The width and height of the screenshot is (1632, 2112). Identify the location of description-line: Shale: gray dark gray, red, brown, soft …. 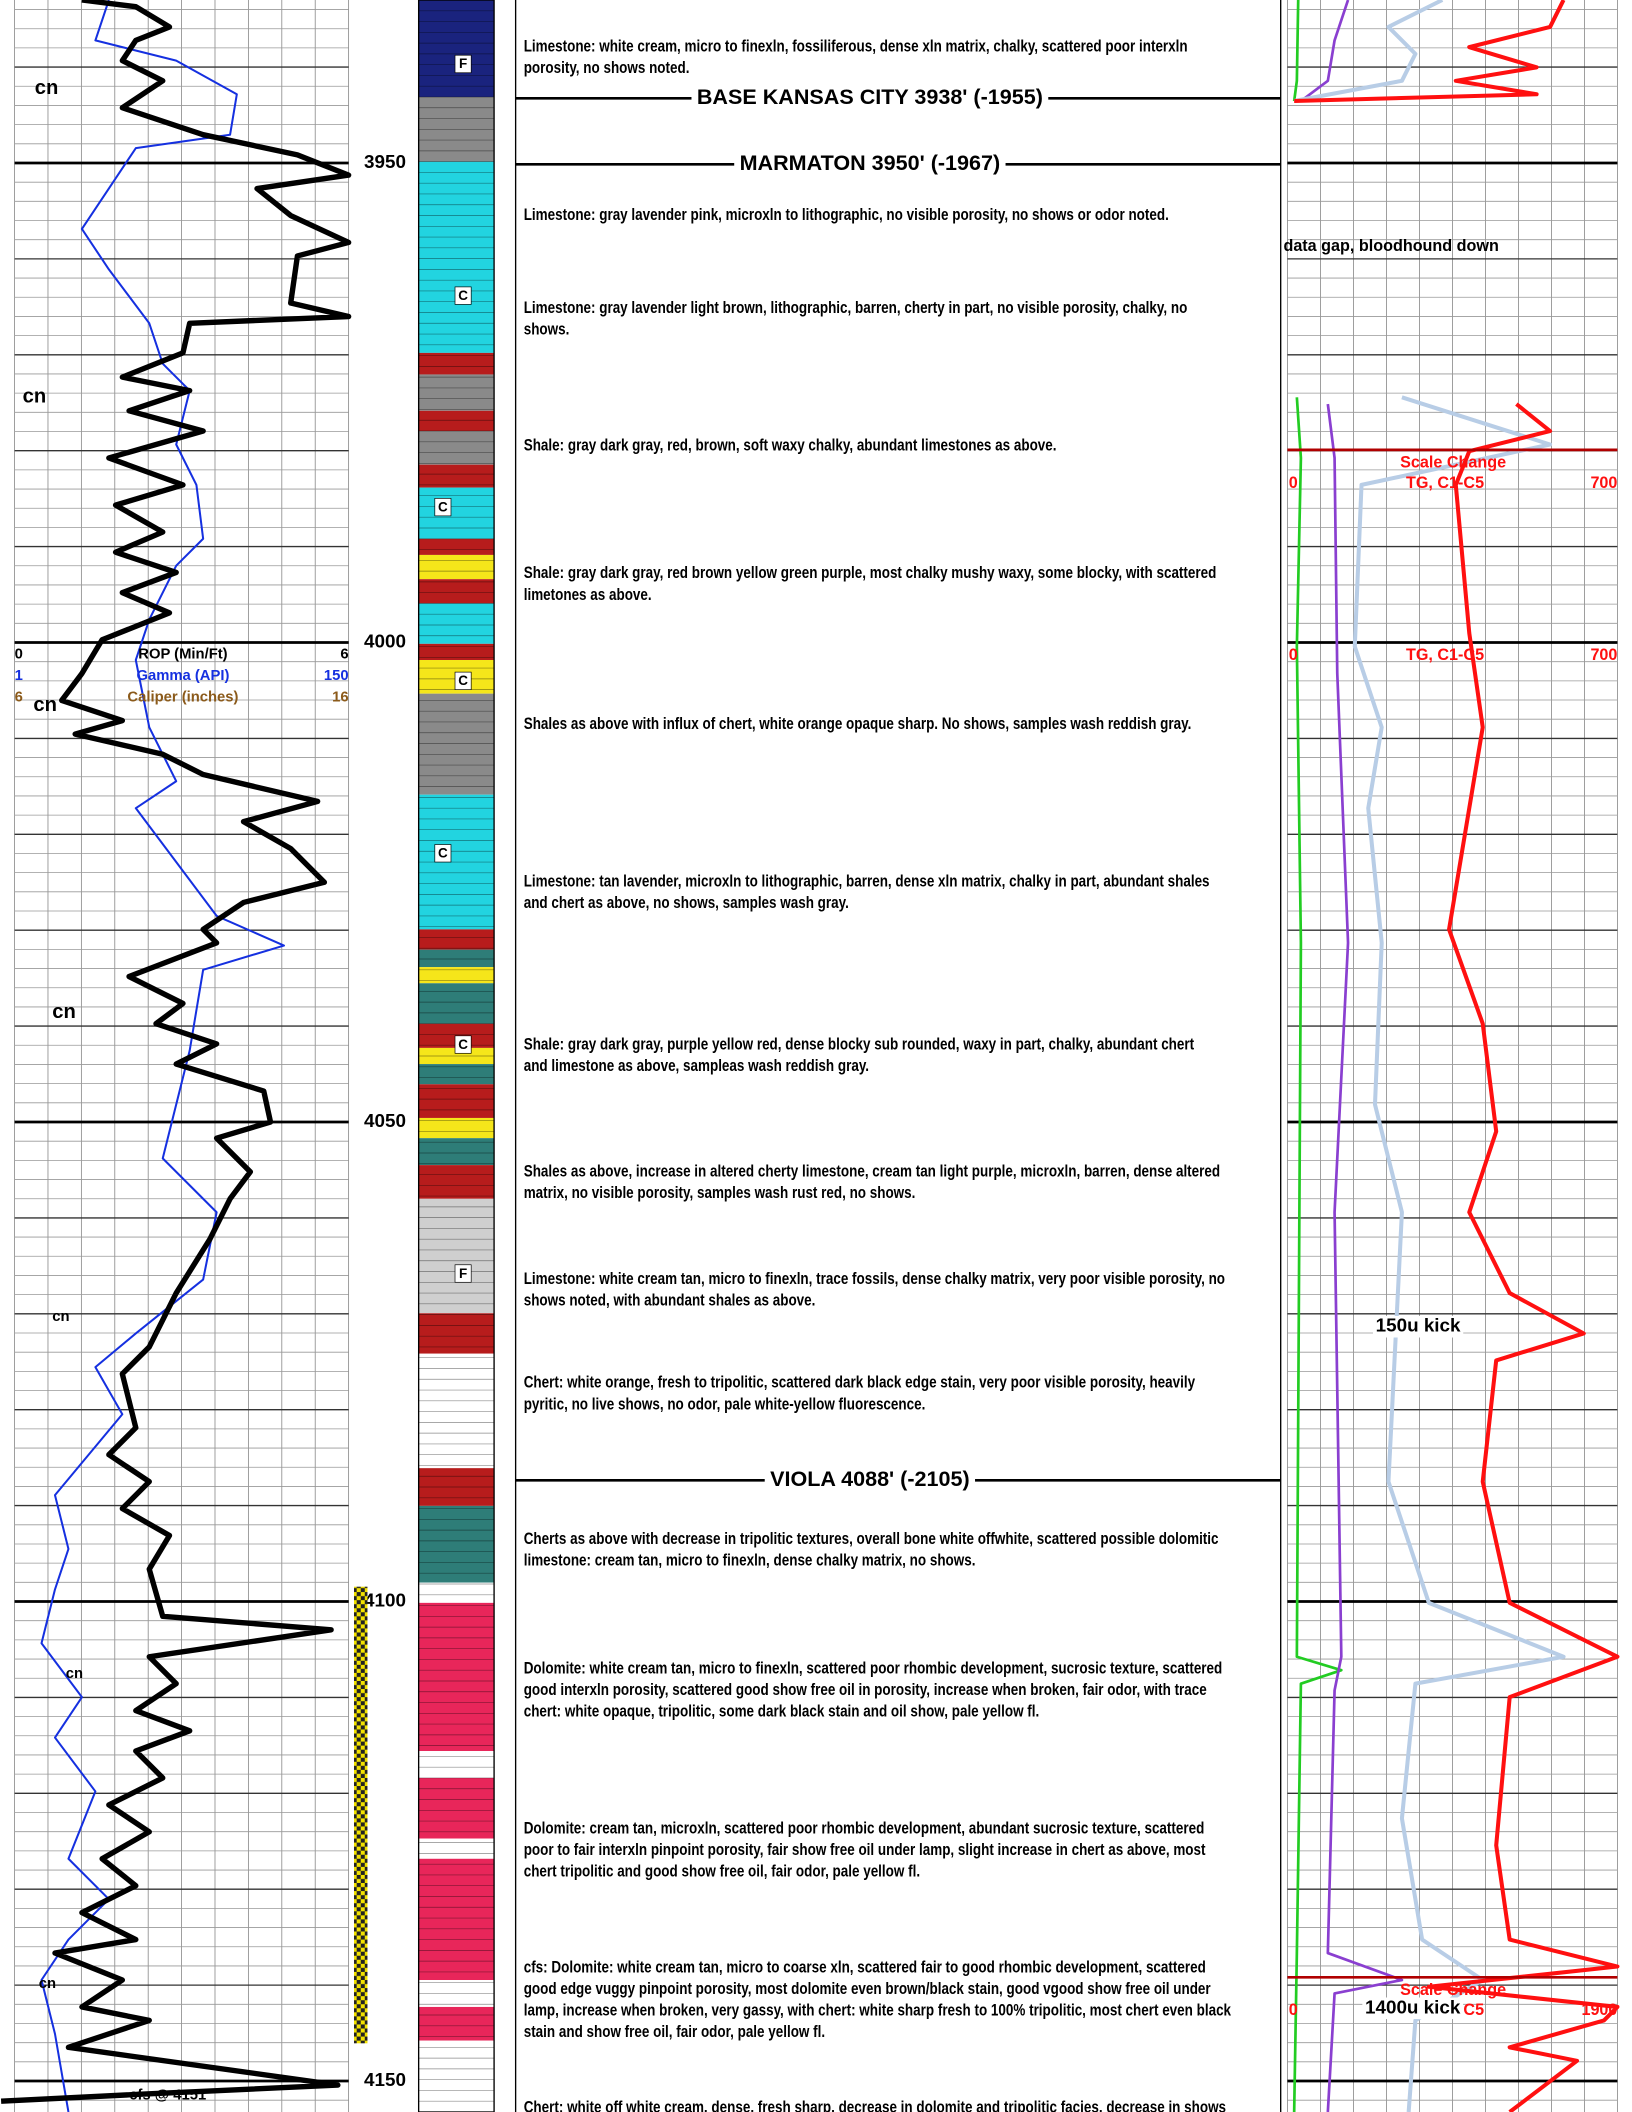
(790, 445).